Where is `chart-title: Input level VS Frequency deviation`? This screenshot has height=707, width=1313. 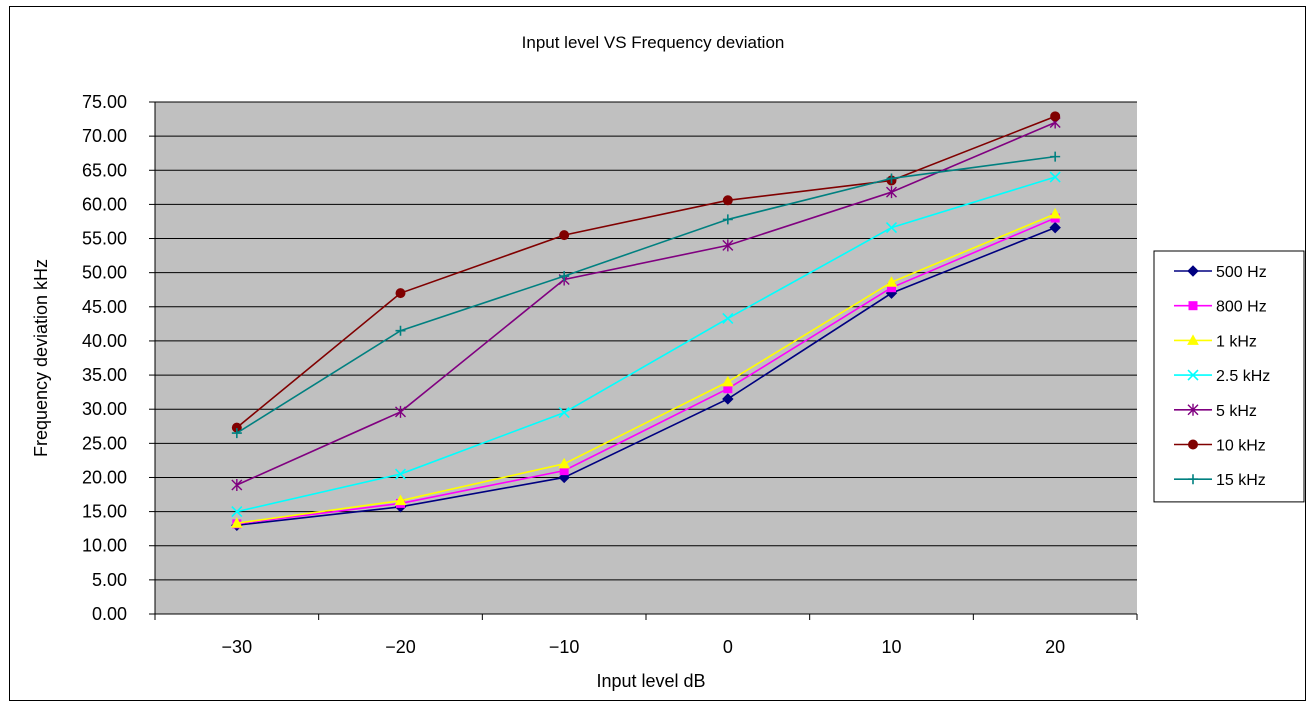
chart-title: Input level VS Frequency deviation is located at coordinates (653, 42).